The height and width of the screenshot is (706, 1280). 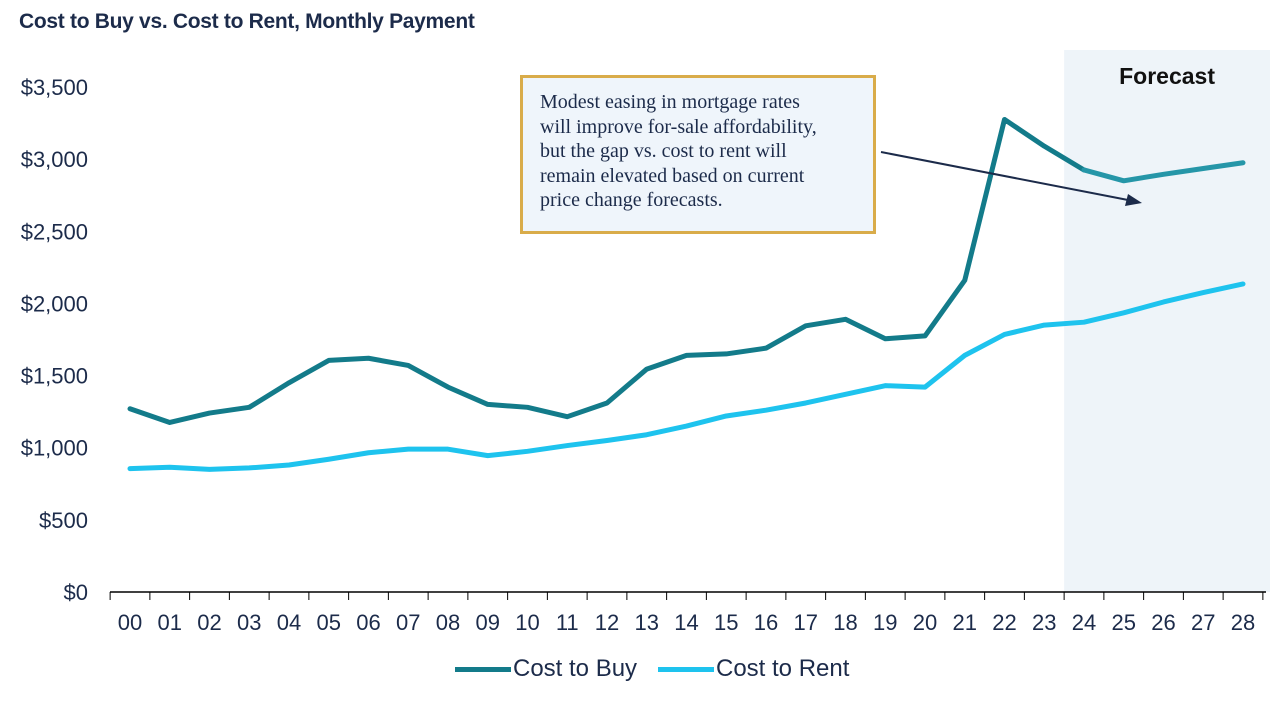 What do you see at coordinates (130, 622) in the screenshot?
I see `x-tick-label: 00` at bounding box center [130, 622].